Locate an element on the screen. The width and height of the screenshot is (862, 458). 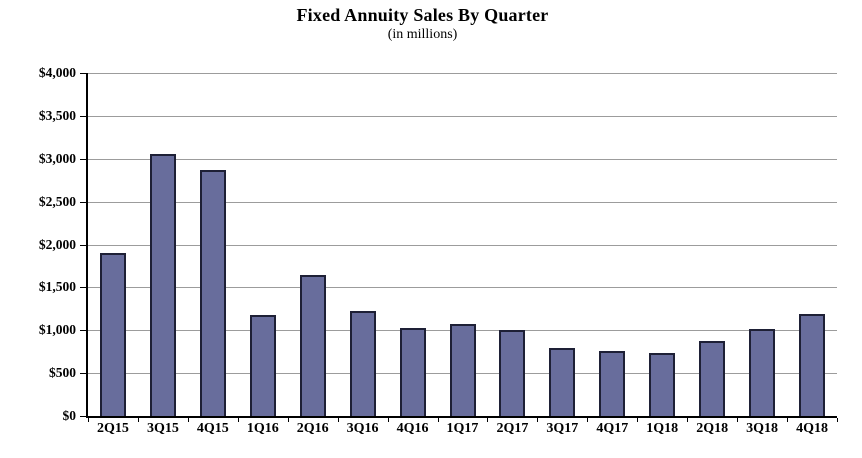
x-tick-label-3Q17: 3Q17 is located at coordinates (562, 428).